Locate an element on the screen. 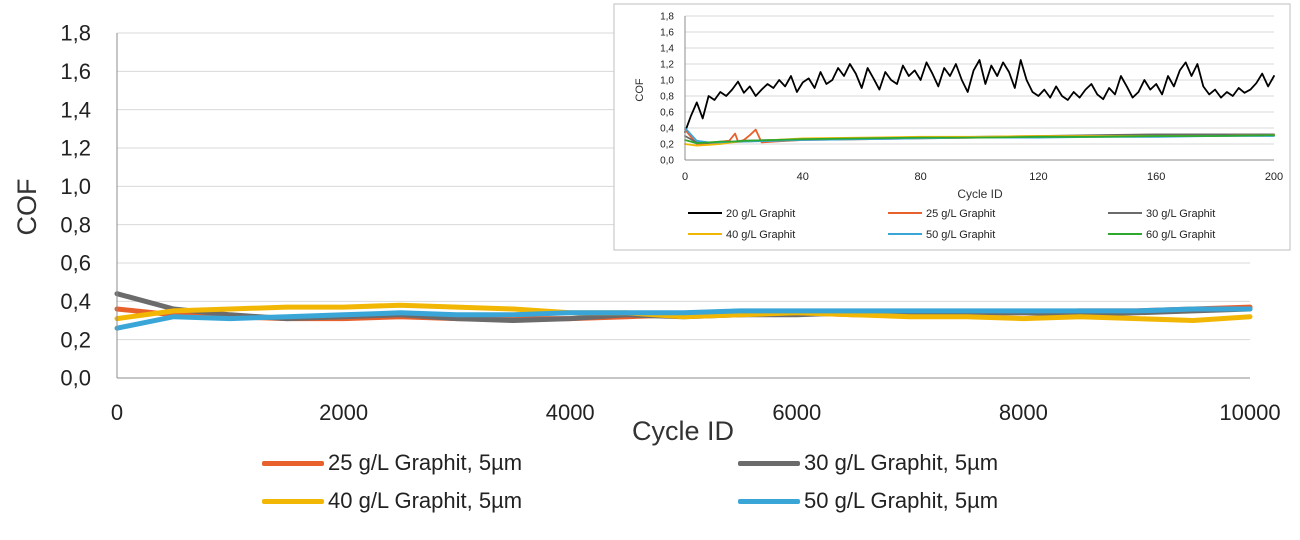 This screenshot has width=1300, height=540. inset-x-tick-label: 40 is located at coordinates (803, 177).